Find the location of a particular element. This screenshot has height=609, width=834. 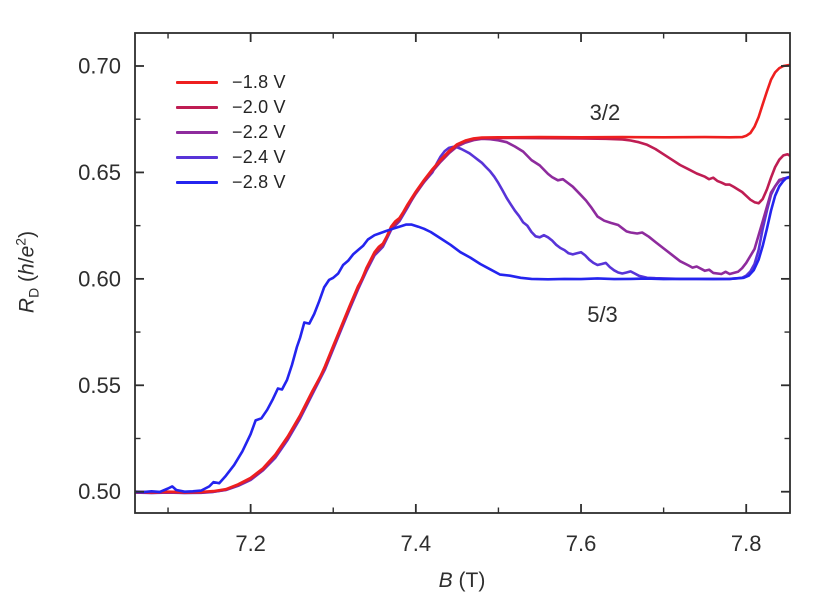

legend-item: −2.8 V is located at coordinates (231, 182).